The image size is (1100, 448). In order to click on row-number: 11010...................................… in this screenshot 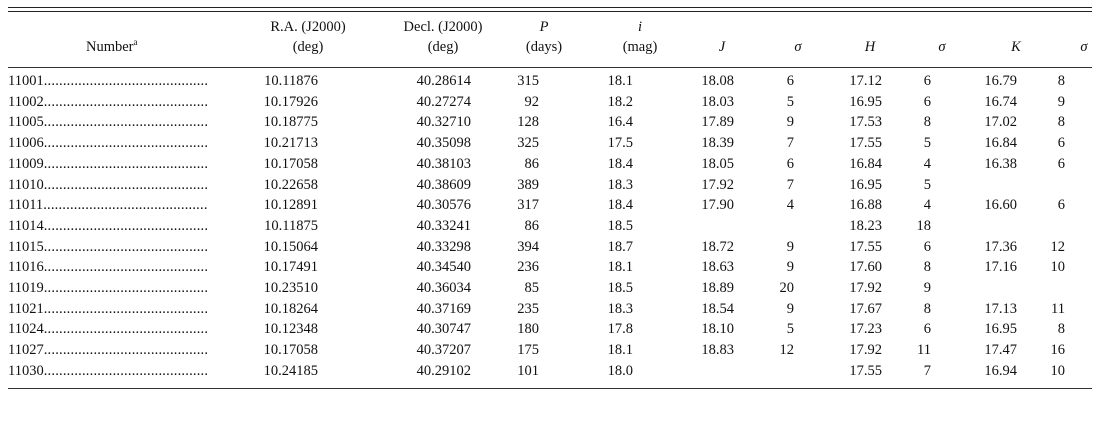, I will do `click(117, 185)`.